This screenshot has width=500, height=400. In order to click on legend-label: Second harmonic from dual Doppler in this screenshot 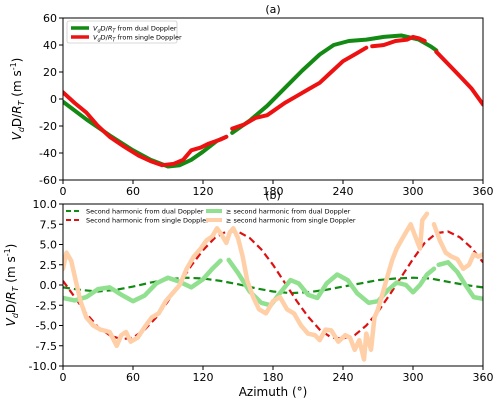, I will do `click(145, 212)`.